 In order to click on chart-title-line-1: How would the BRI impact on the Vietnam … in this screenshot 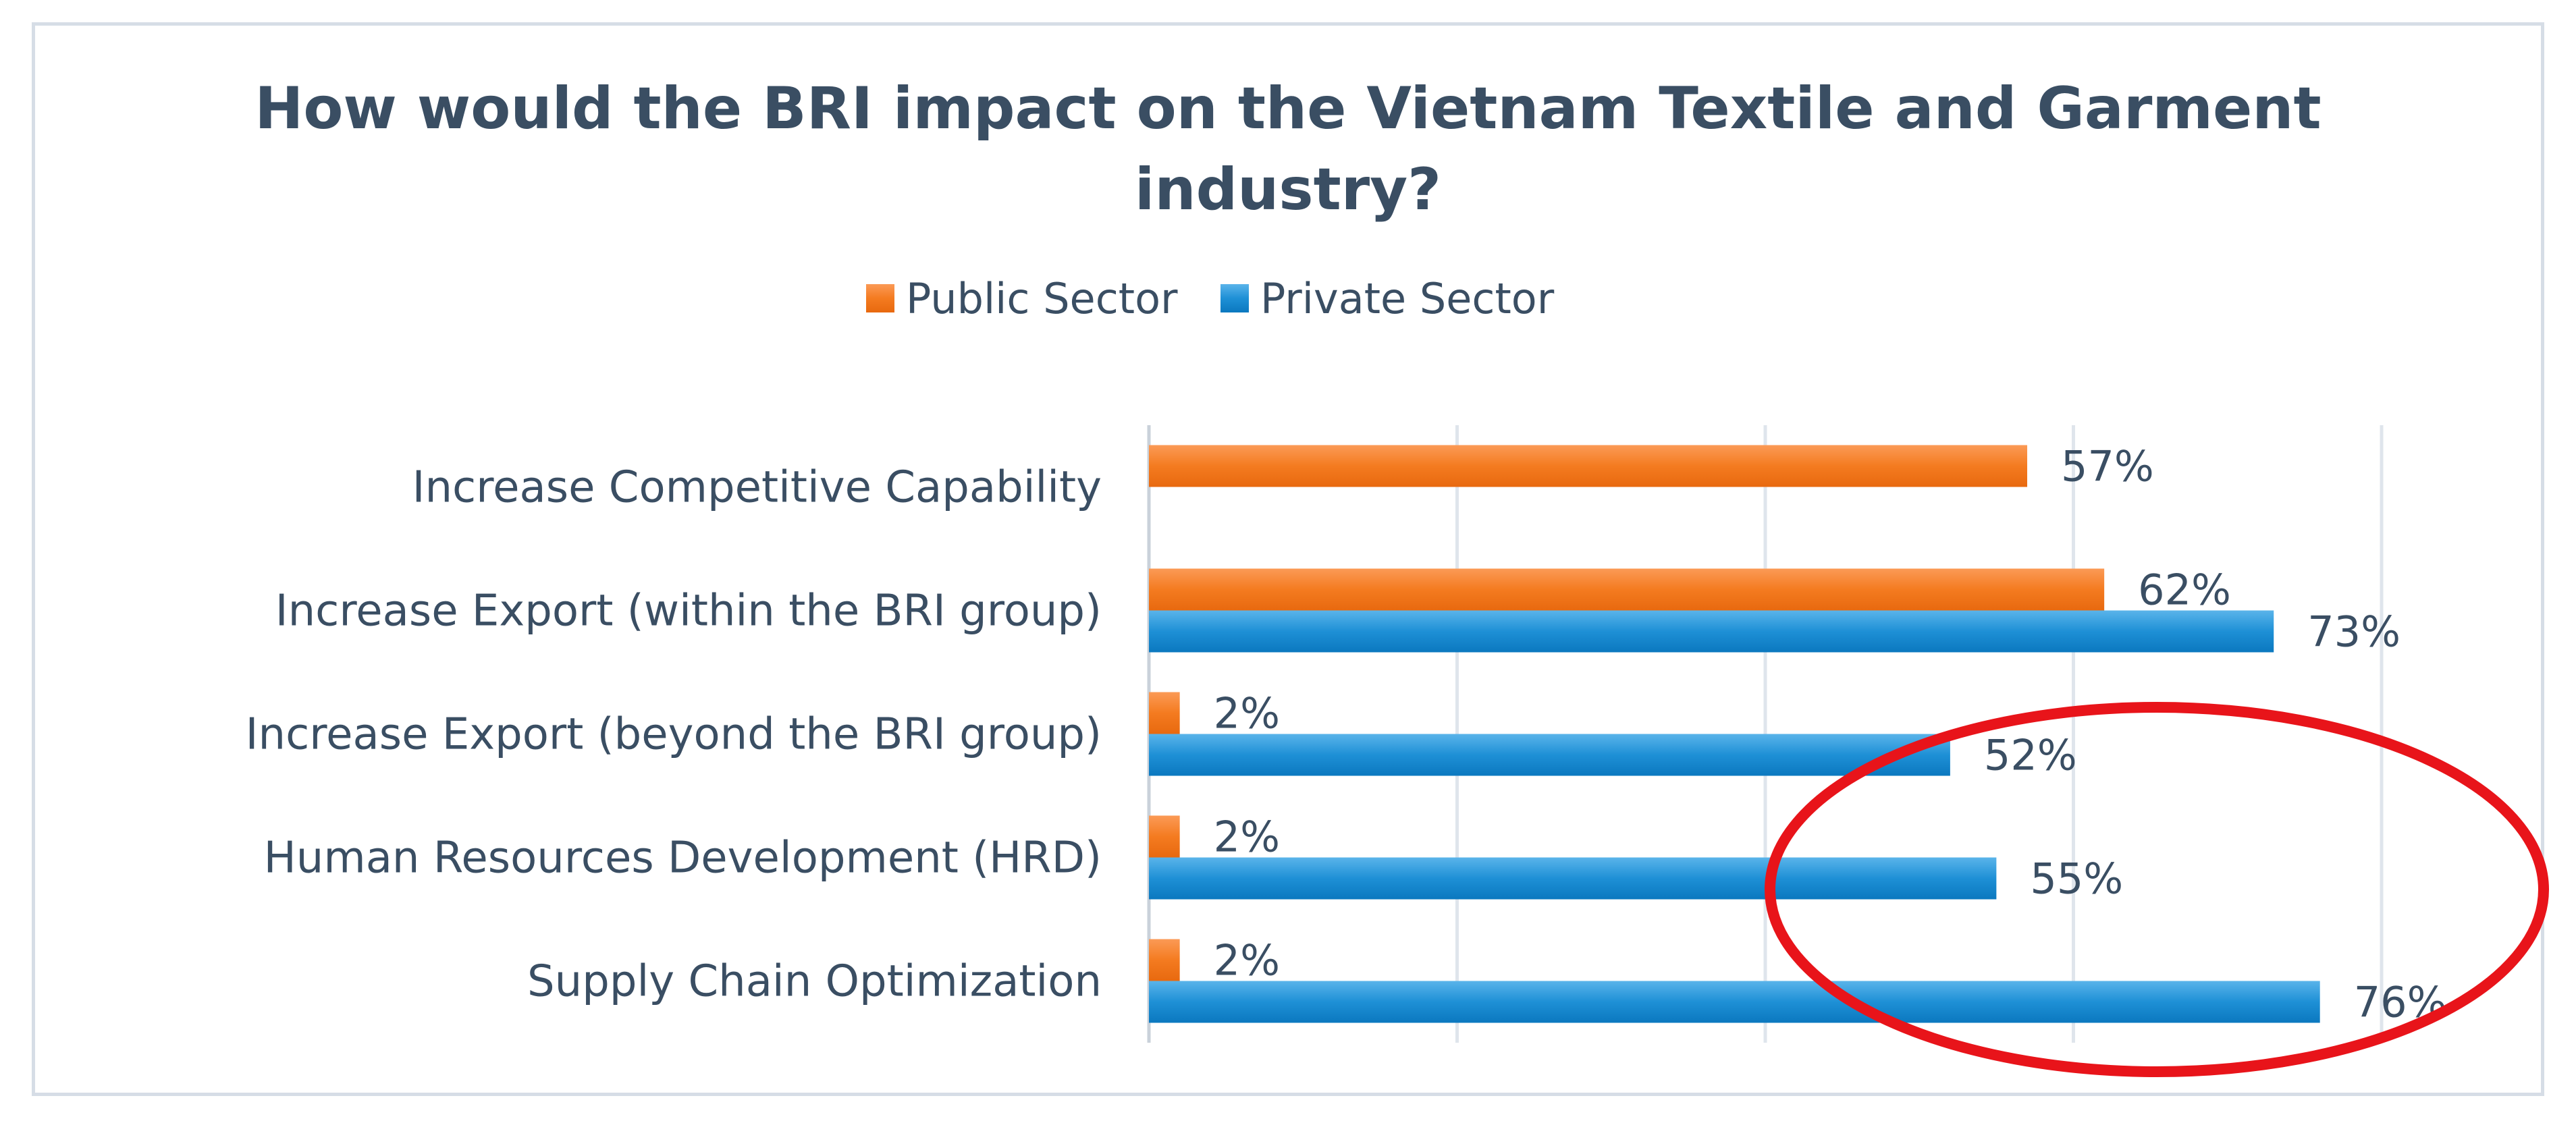, I will do `click(1287, 108)`.